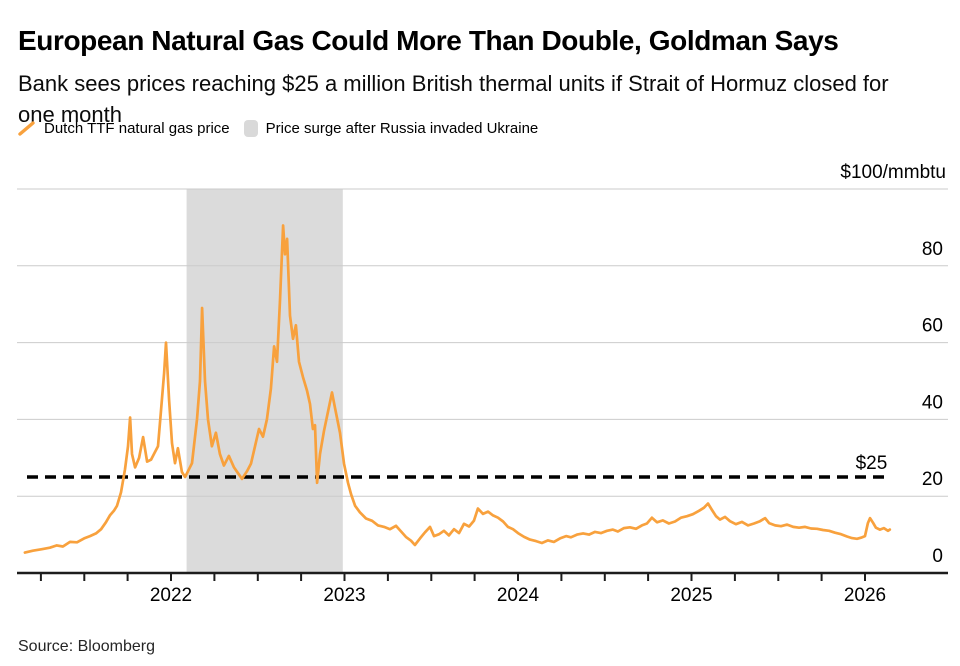  Describe the element at coordinates (264, 381) in the screenshot. I see `shaded-region-band` at that location.